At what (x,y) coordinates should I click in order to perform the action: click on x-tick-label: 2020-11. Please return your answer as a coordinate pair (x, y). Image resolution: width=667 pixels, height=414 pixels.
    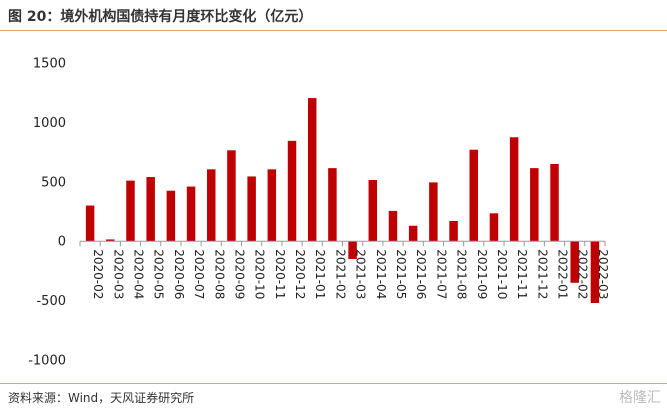
    Looking at the image, I should click on (280, 274).